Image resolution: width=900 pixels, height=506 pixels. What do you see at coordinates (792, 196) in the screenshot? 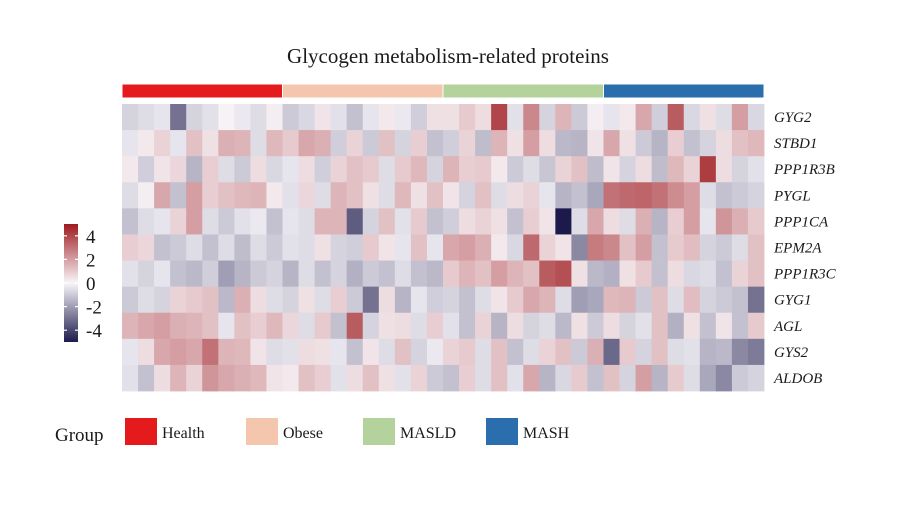
I see `row-label-pygl: PYGL` at bounding box center [792, 196].